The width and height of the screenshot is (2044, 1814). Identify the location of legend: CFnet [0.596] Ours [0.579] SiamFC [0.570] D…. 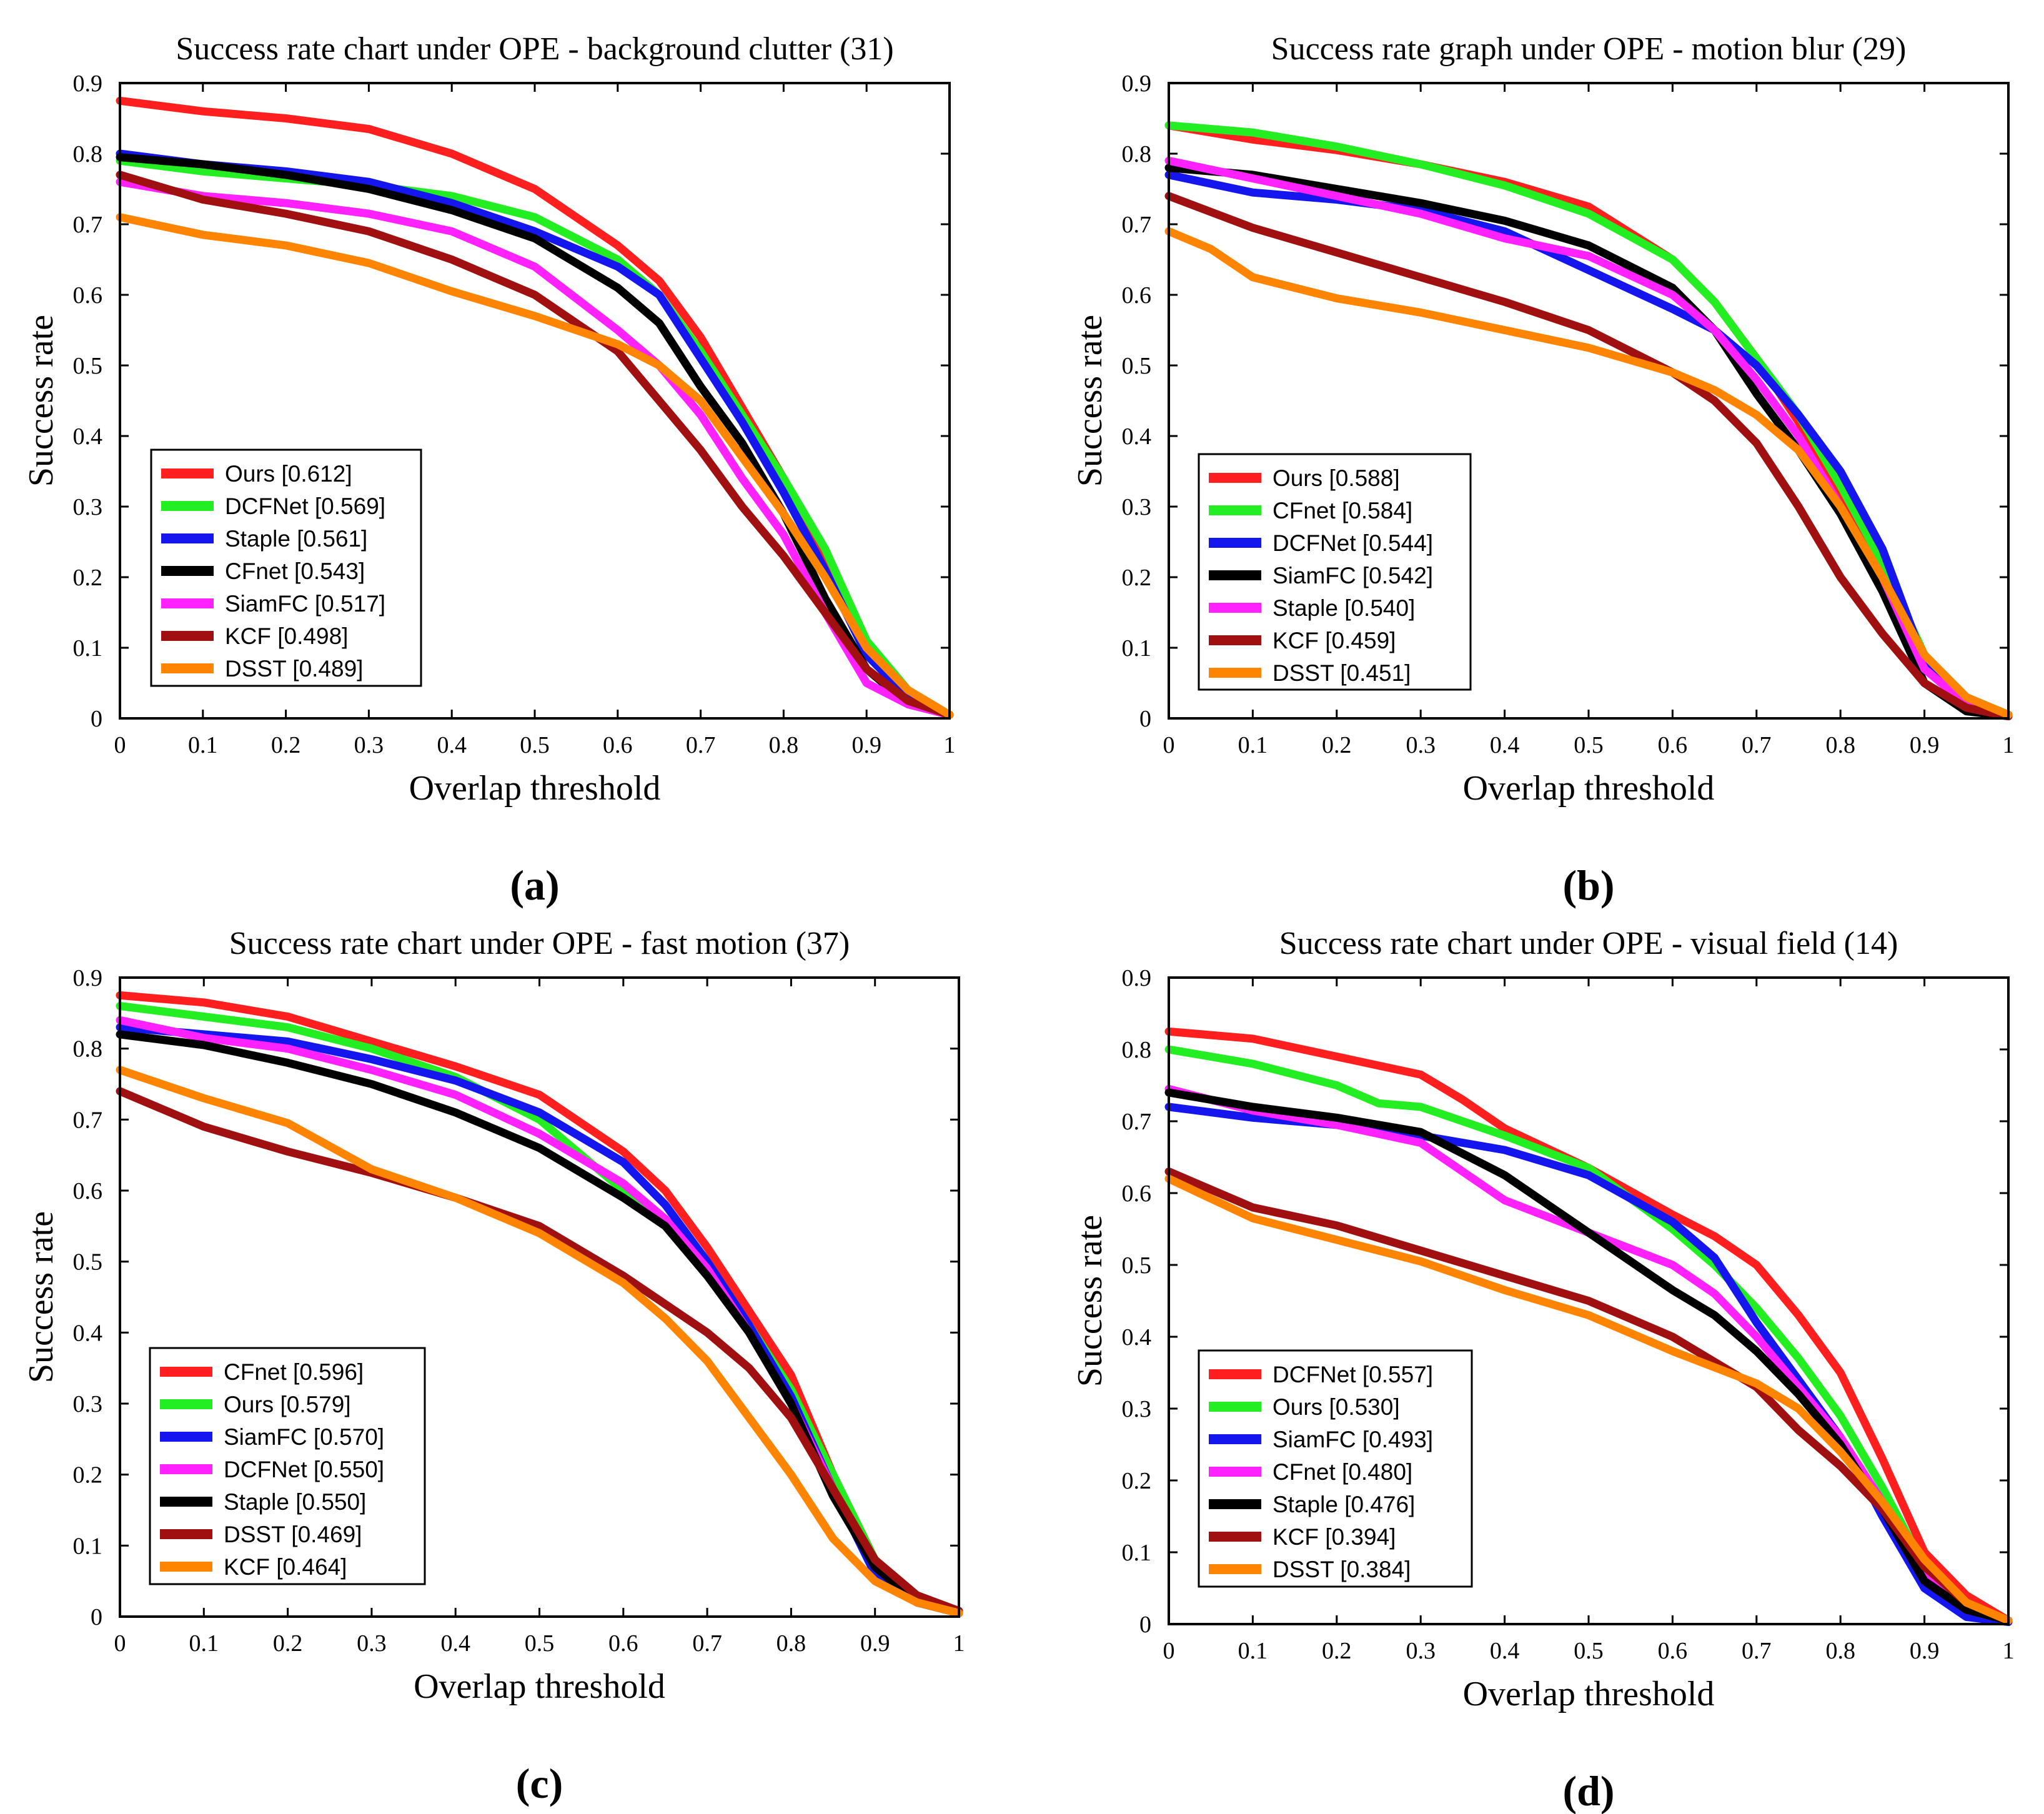
(287, 1466).